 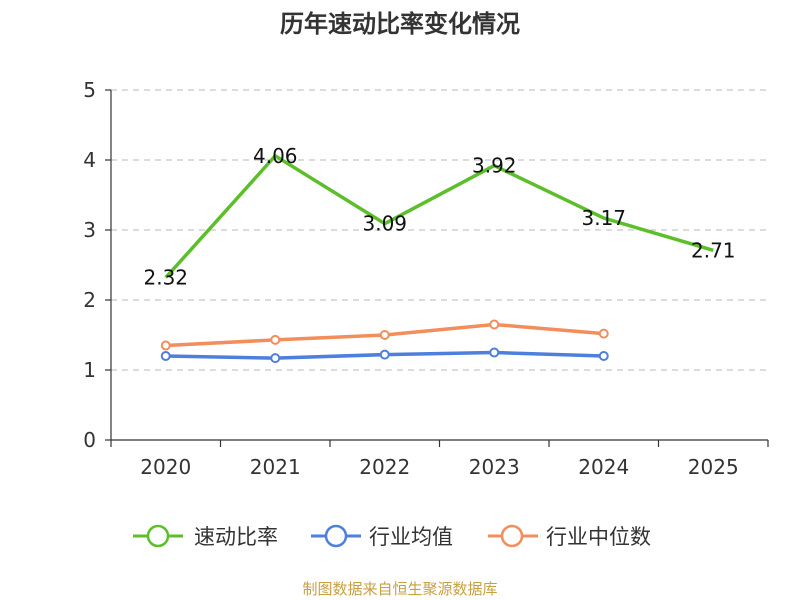 I want to click on data-label-2023: 3.92, so click(x=494, y=166).